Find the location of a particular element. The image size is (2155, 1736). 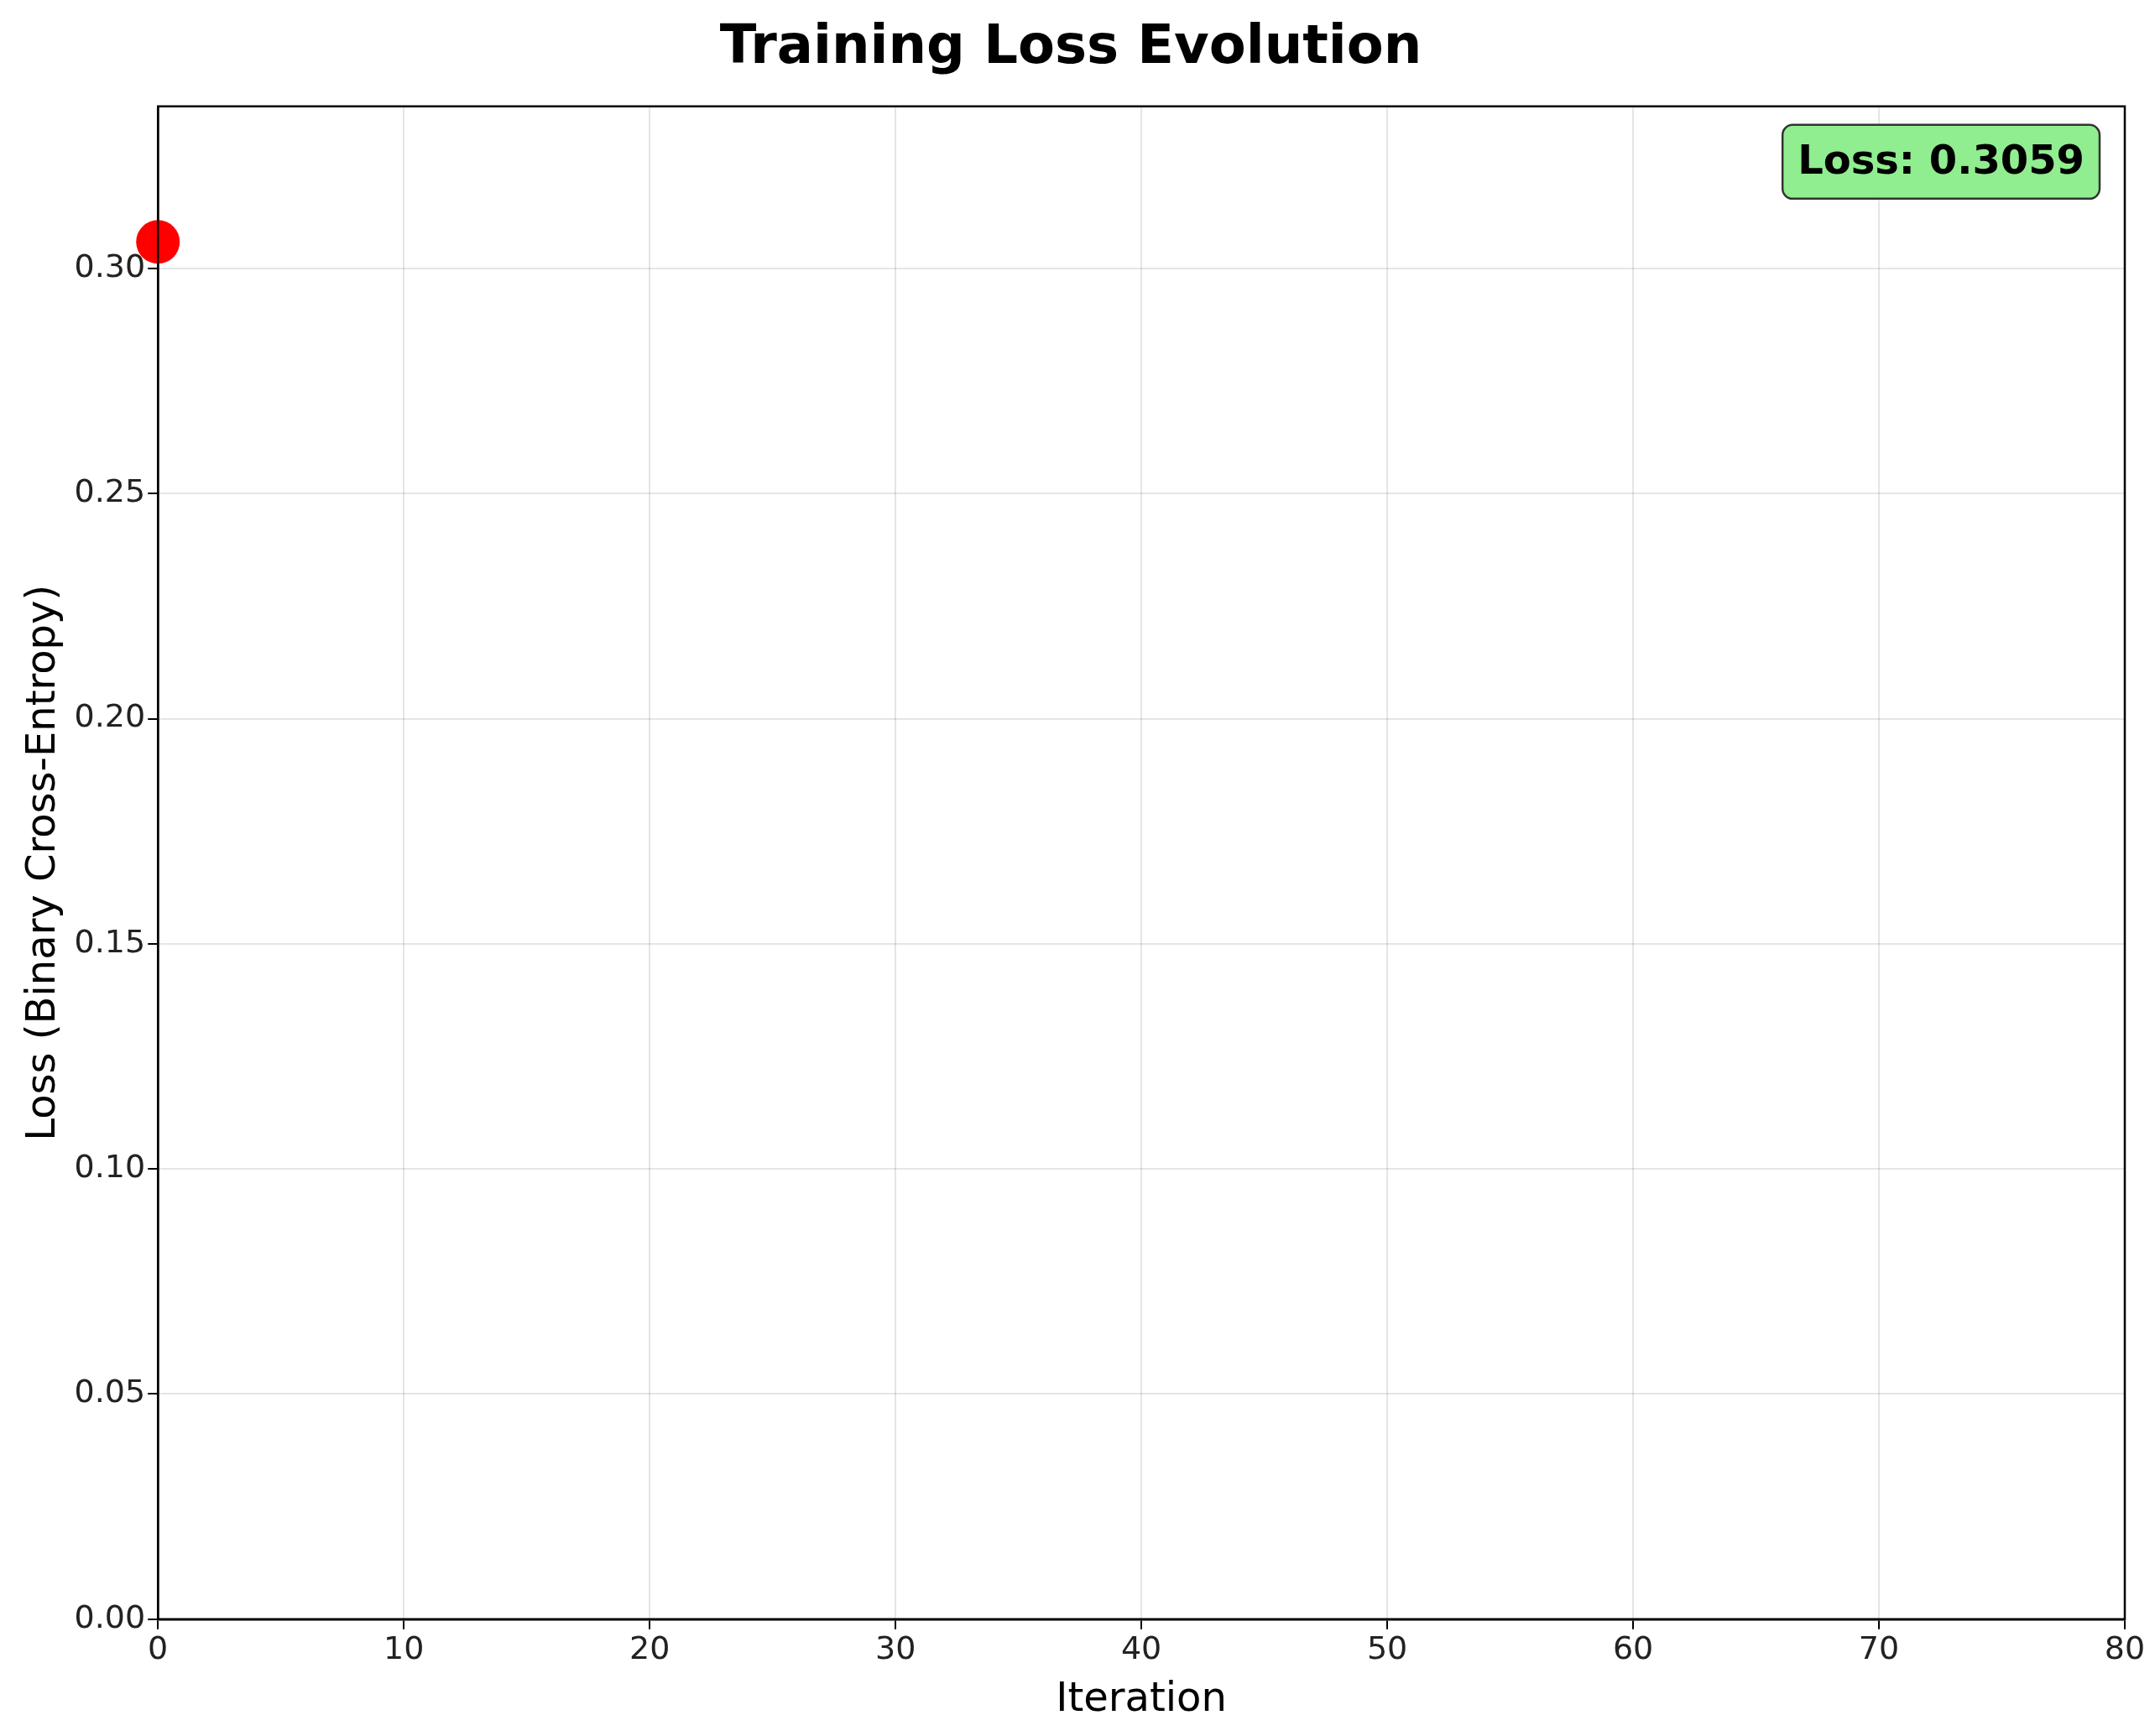

x-tick-label: 50 is located at coordinates (1387, 1648).